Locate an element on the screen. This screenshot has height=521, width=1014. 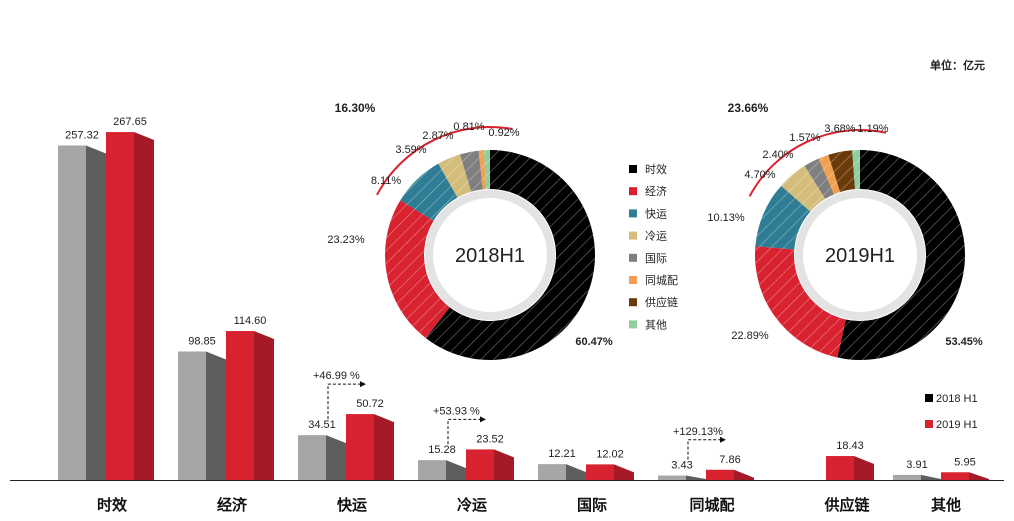
bar-2018-4-side is located at coordinates (576, 472).